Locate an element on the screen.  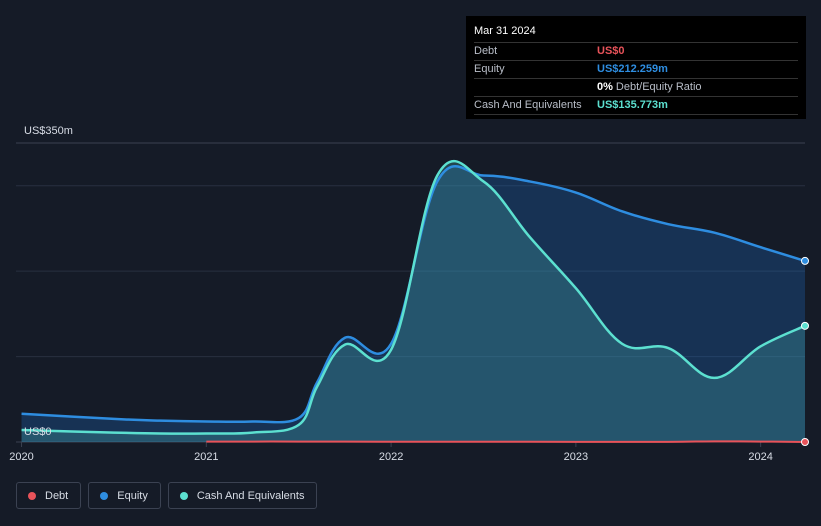
tooltip-ratio-value: 0% is located at coordinates (605, 87).